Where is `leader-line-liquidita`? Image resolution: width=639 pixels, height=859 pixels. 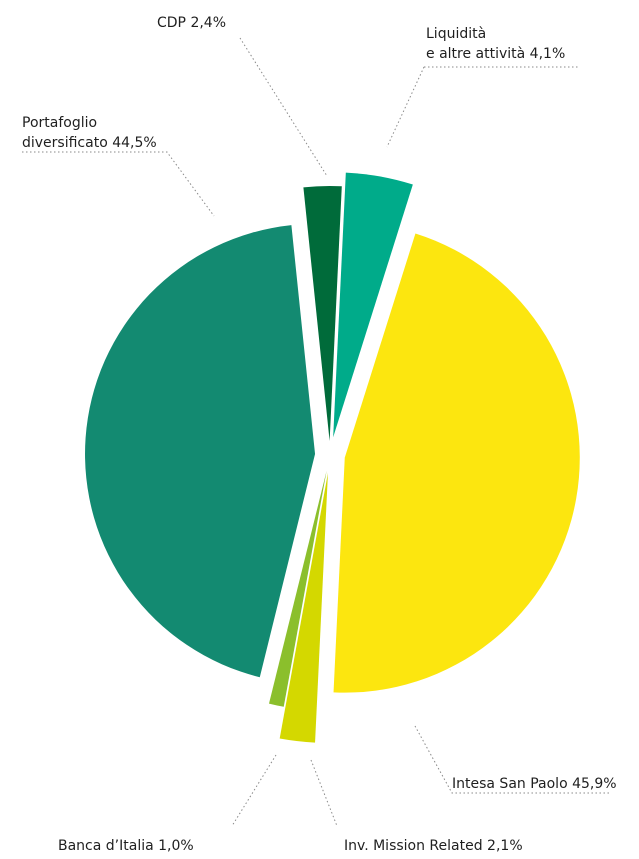 leader-line-liquidita is located at coordinates (483, 107).